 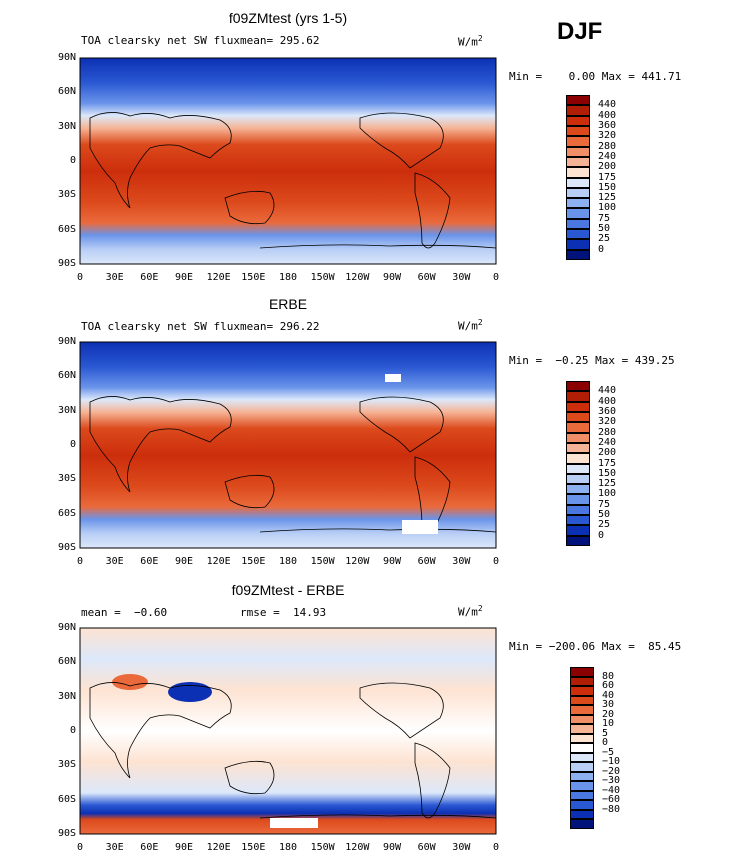 I want to click on colorbar-label: −40, so click(x=611, y=790).